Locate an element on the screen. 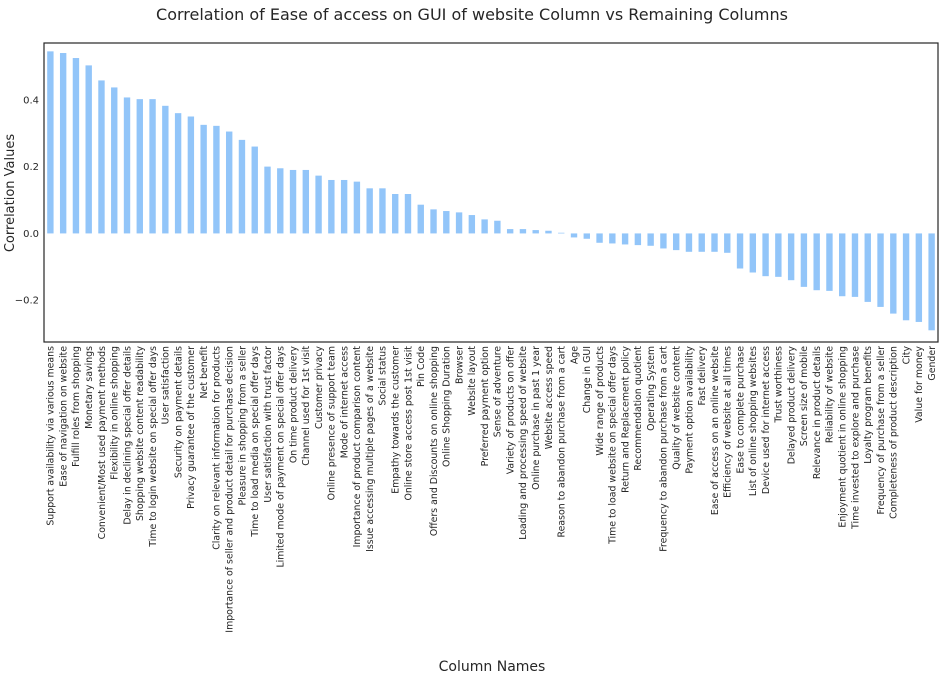  x-tick-label: Online presence of support team is located at coordinates (332, 423).